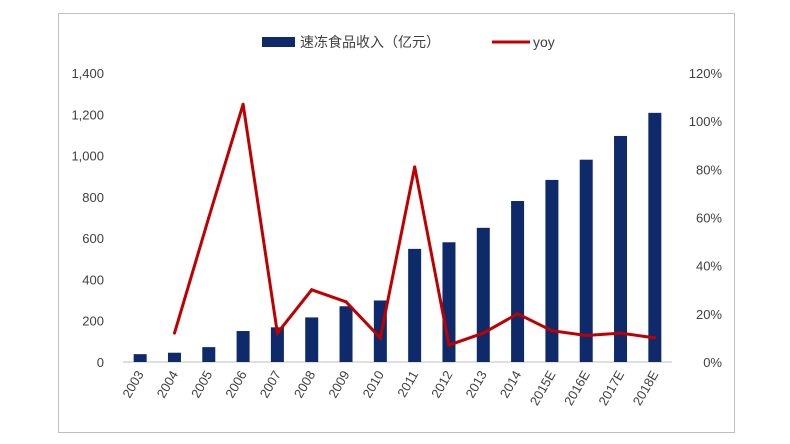 The width and height of the screenshot is (790, 444). What do you see at coordinates (372, 384) in the screenshot?
I see `x-tick-label: 2010` at bounding box center [372, 384].